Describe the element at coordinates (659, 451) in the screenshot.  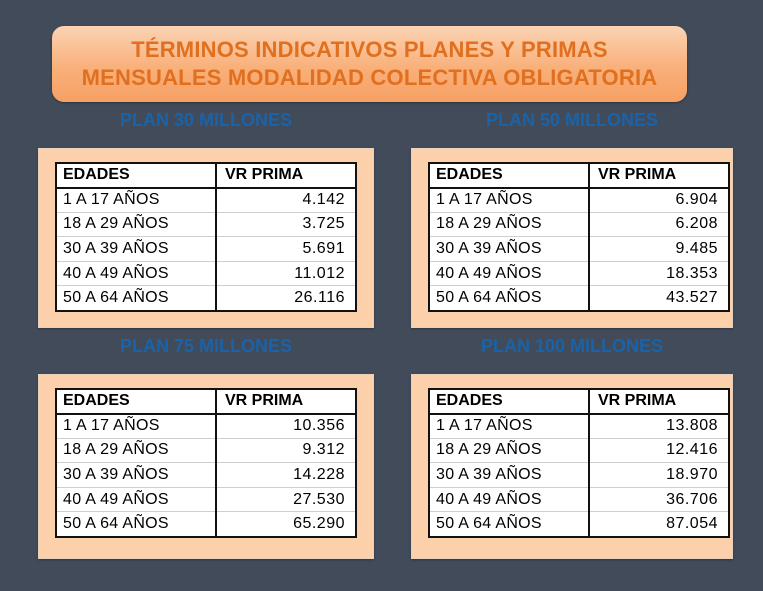
I see `value-cell: 12.416` at that location.